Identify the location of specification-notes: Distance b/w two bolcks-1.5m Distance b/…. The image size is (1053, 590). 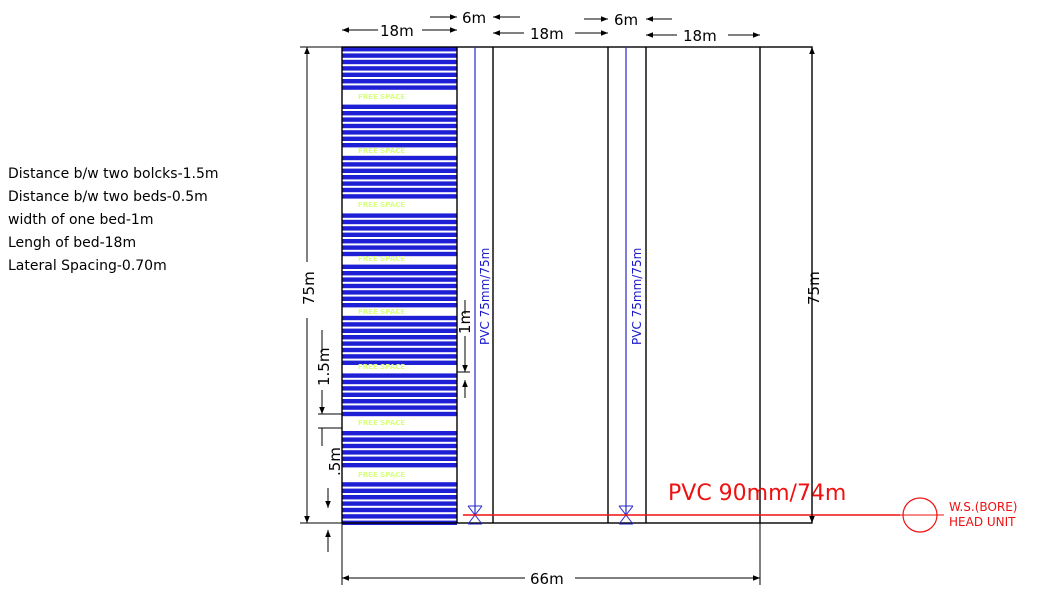
(113, 220).